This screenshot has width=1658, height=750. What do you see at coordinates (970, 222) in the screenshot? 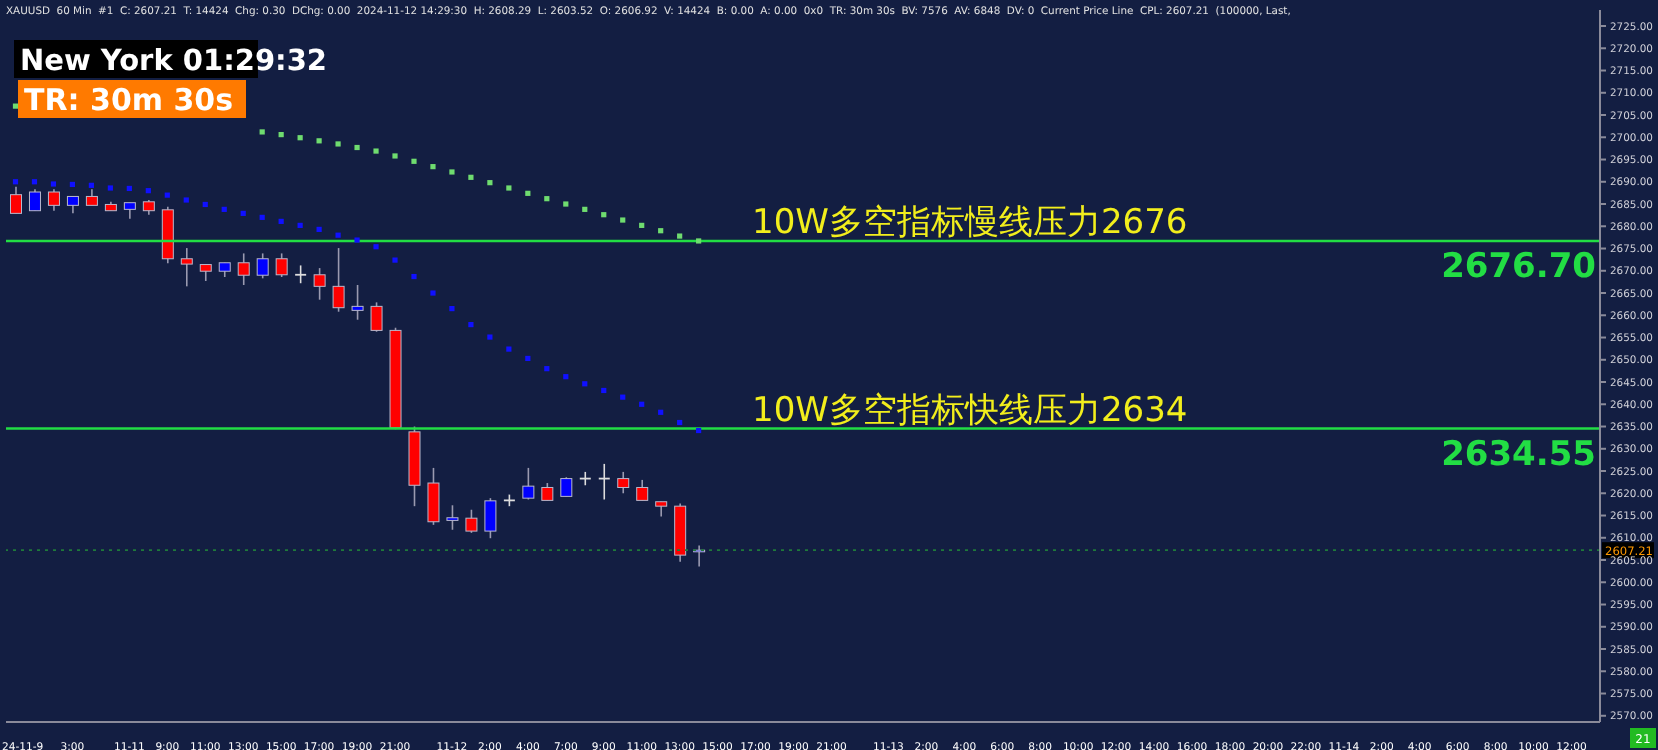
I see `annotation: 10W多空指标慢线压力2676` at bounding box center [970, 222].